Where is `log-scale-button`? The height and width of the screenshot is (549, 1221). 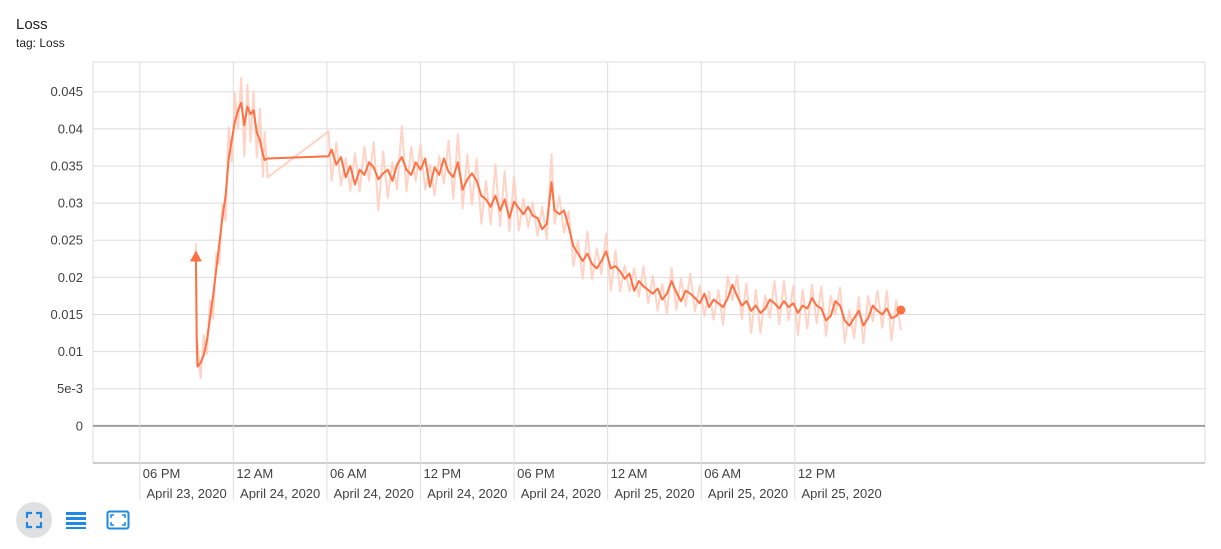
log-scale-button is located at coordinates (76, 520).